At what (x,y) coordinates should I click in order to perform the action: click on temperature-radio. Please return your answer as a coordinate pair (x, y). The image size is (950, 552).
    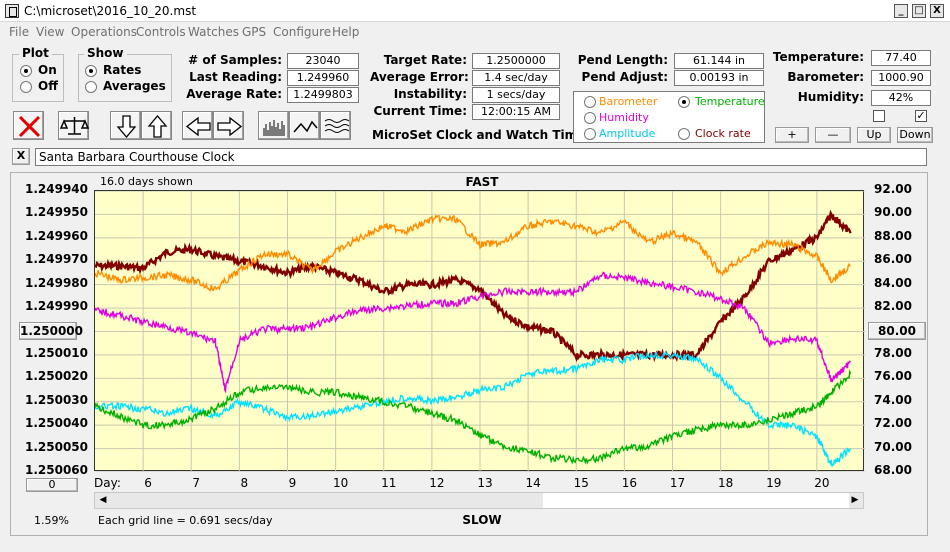
    Looking at the image, I should click on (684, 102).